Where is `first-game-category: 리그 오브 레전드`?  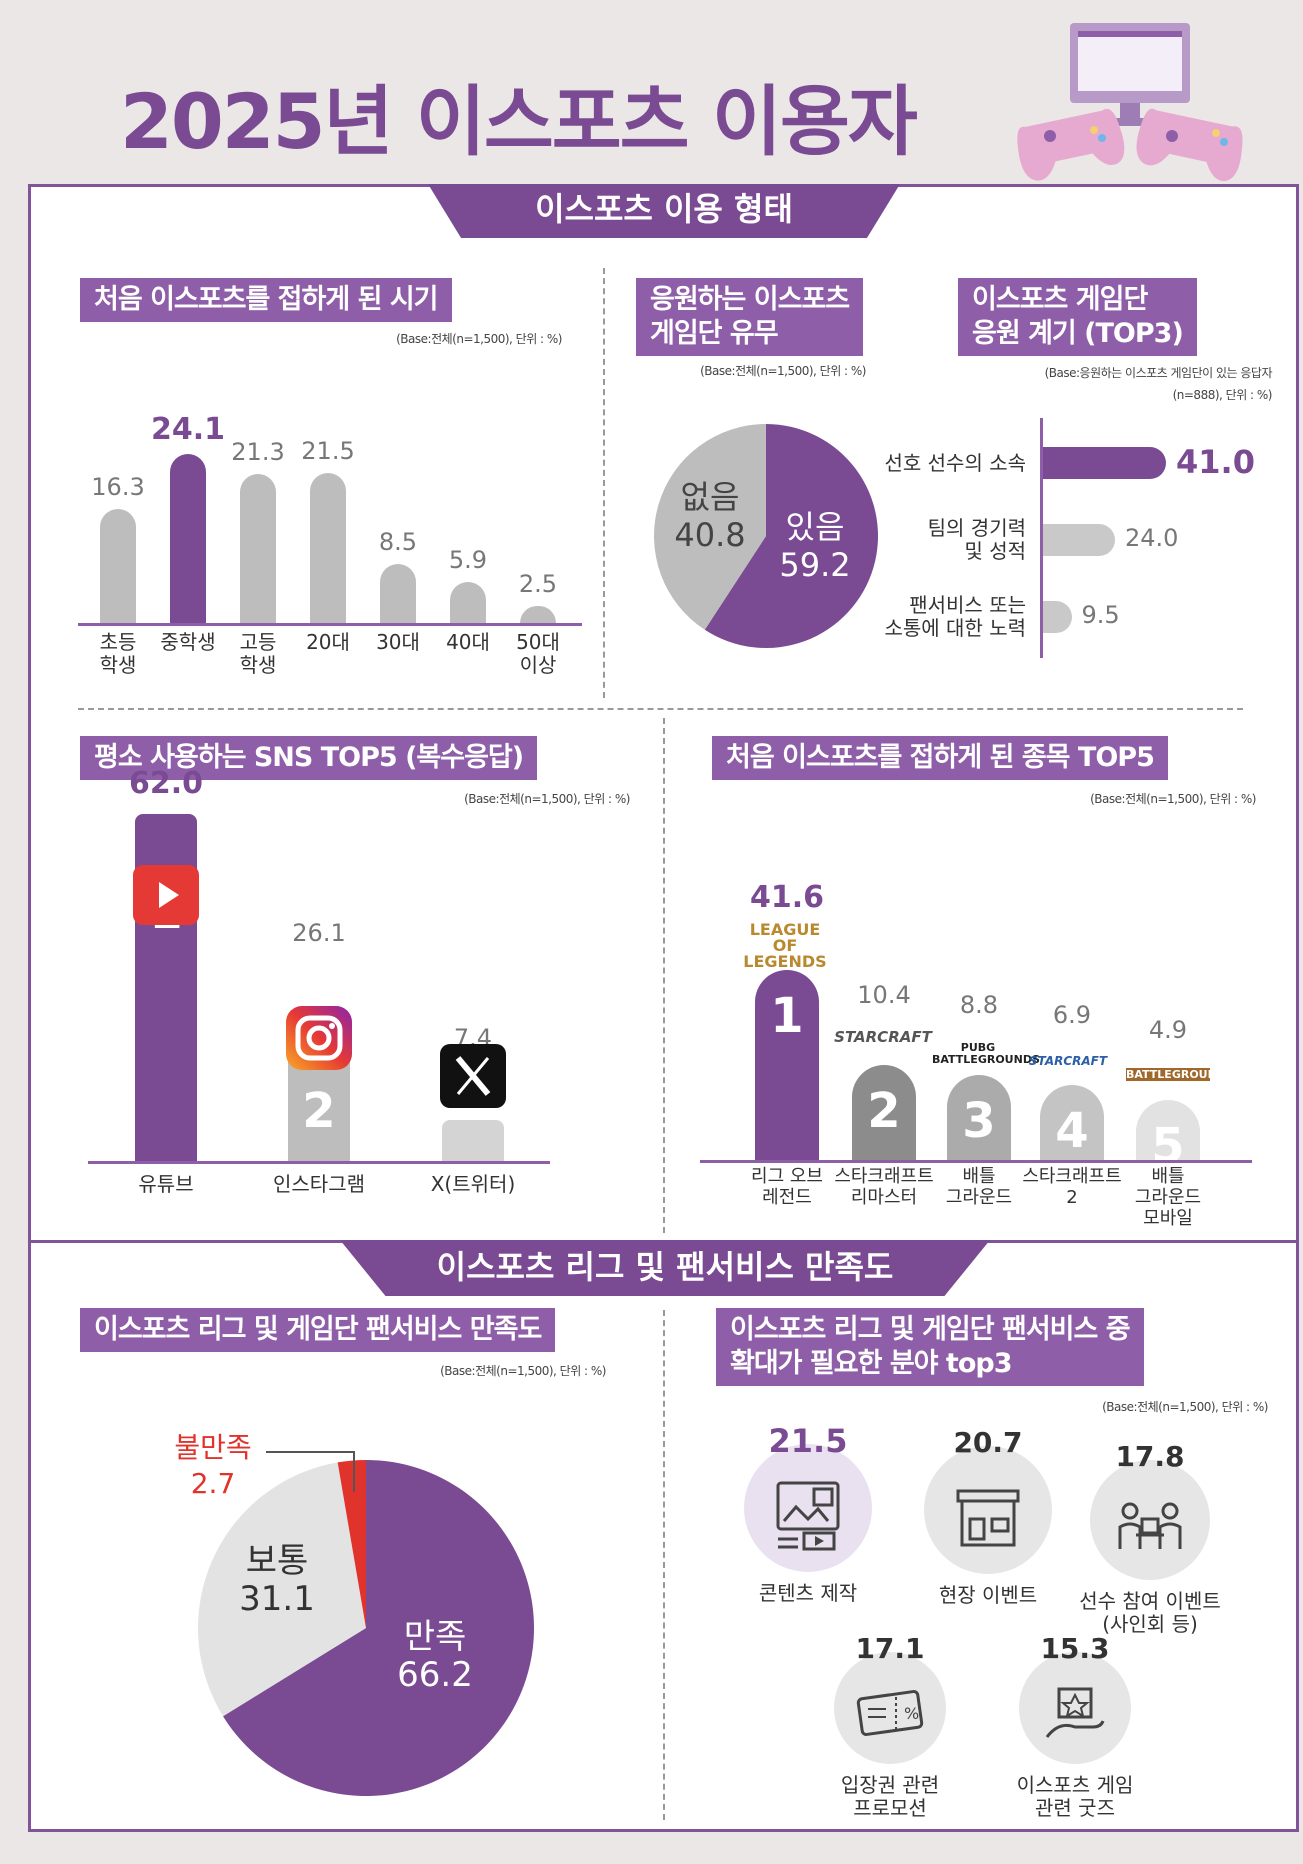 first-game-category: 리그 오브 레전드 is located at coordinates (787, 1187).